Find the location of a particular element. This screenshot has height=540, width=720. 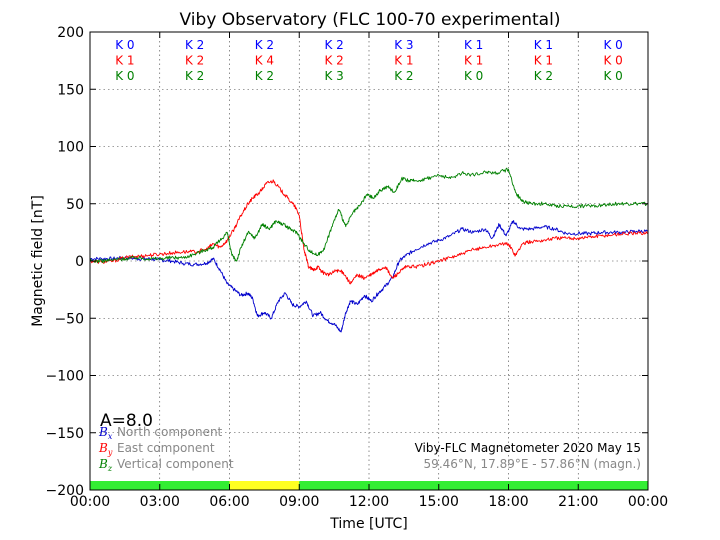

a-index-label: A=8.0 is located at coordinates (126, 421).